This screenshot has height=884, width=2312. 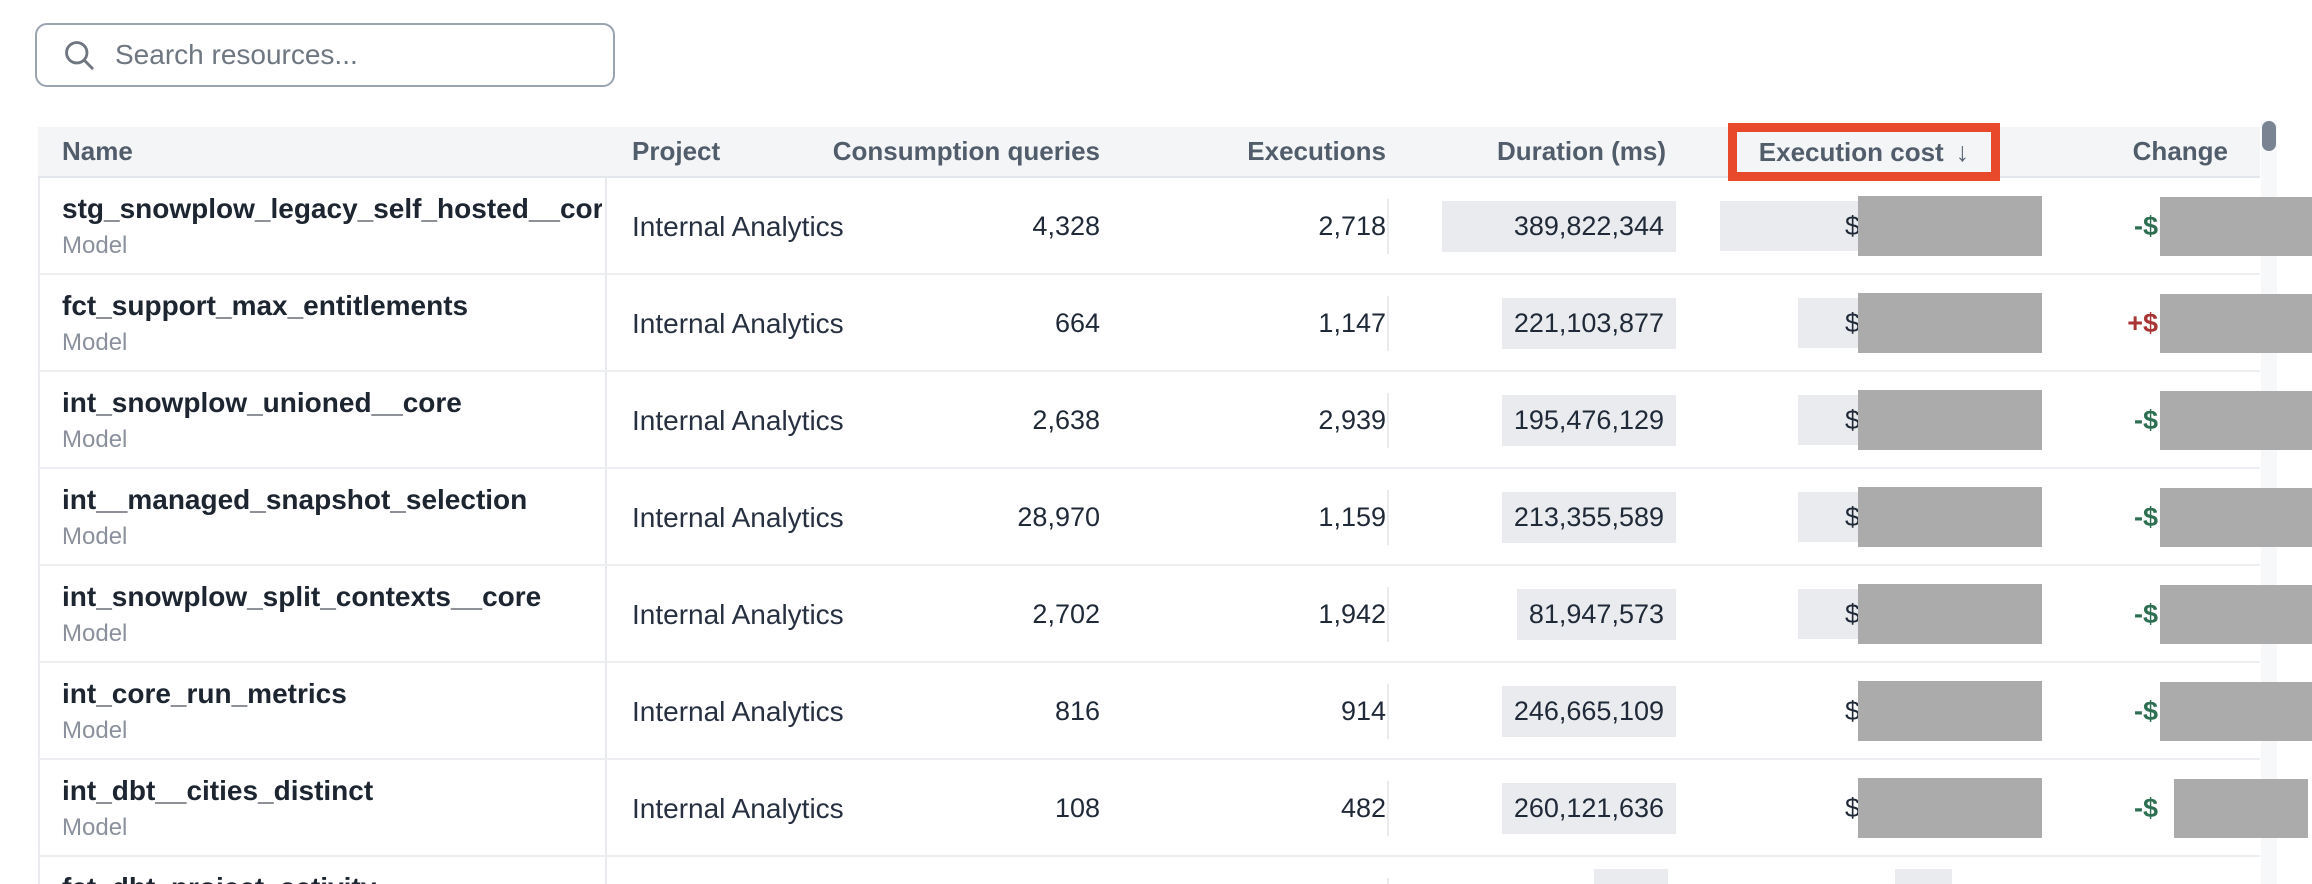 What do you see at coordinates (1363, 711) in the screenshot?
I see `executions-value: 914` at bounding box center [1363, 711].